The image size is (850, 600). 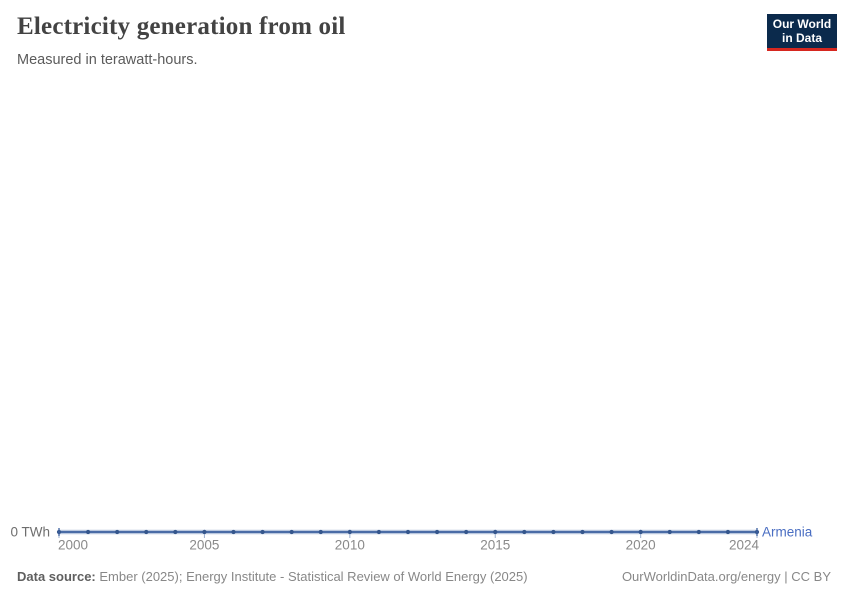 I want to click on x-tick-label: 2010, so click(x=350, y=545).